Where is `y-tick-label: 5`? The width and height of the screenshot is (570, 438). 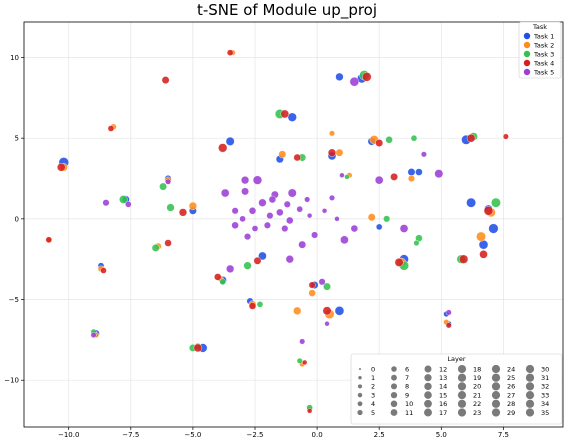 y-tick-label: 5 is located at coordinates (17, 139).